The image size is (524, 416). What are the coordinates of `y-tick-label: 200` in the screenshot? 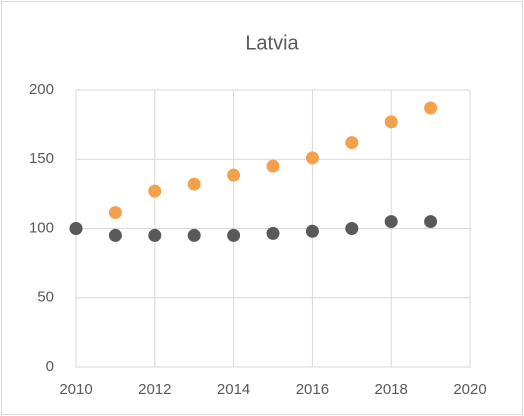 It's located at (41, 89).